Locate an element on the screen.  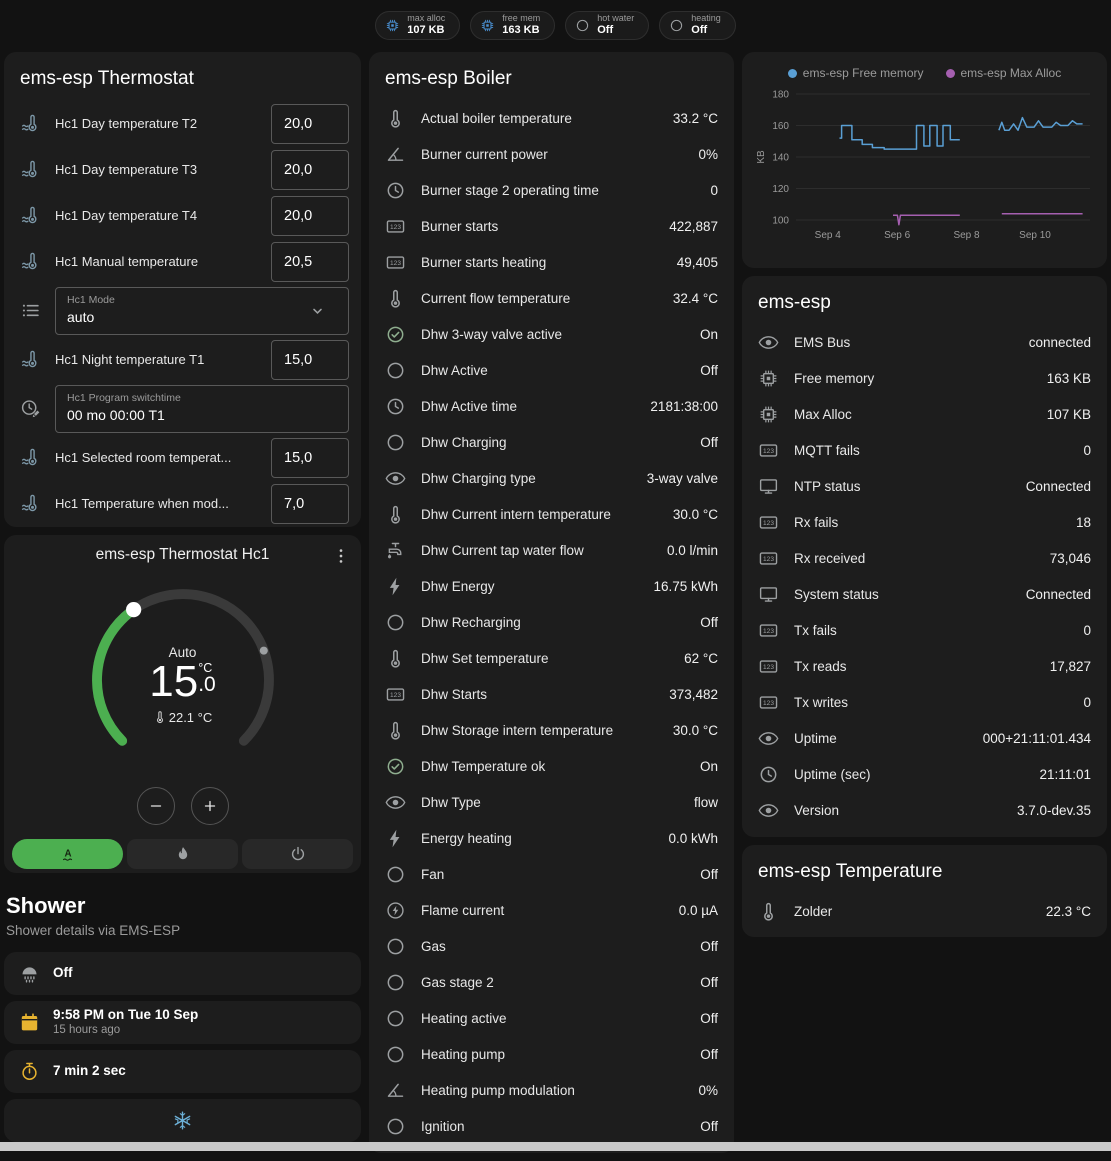
entity-value: 62 °C is located at coordinates (701, 659).